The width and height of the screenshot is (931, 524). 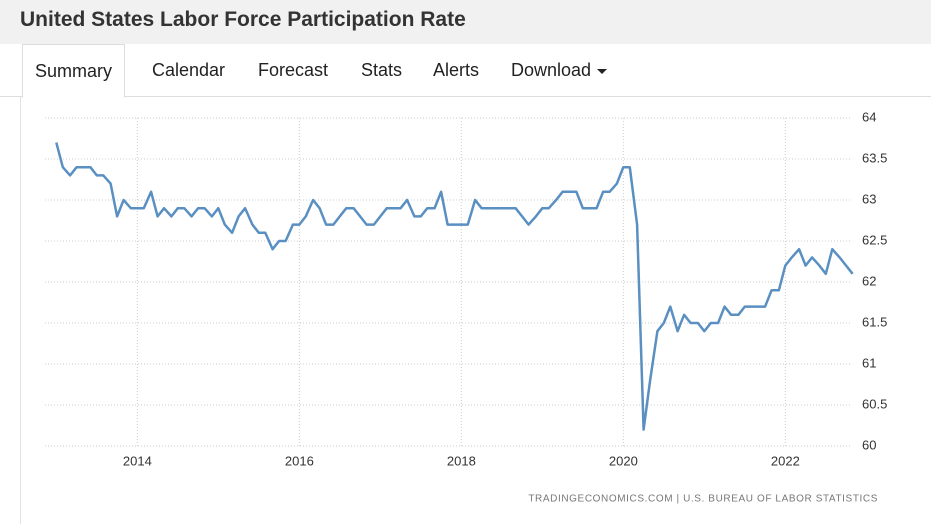 I want to click on tab: Forecast, so click(x=293, y=70).